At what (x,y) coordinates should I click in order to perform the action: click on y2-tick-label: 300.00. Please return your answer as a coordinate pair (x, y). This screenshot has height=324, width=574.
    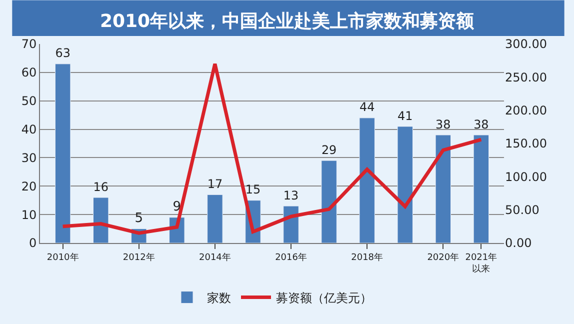
    Looking at the image, I should click on (526, 44).